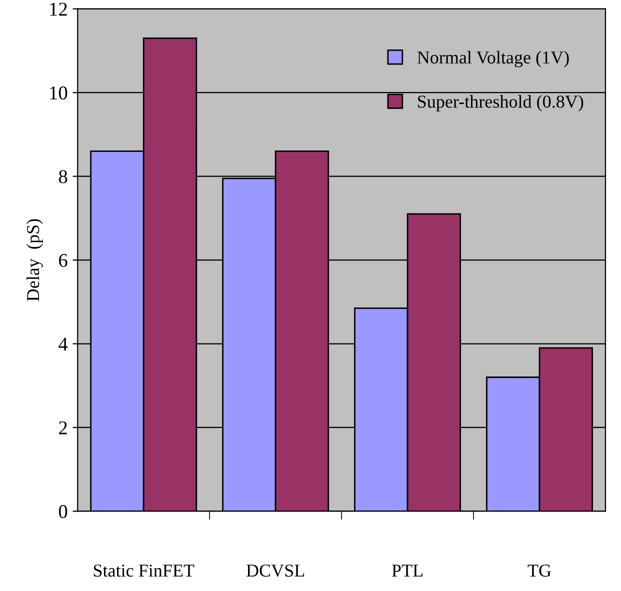 This screenshot has height=591, width=621. Describe the element at coordinates (63, 344) in the screenshot. I see `y-tick-label: 4` at that location.